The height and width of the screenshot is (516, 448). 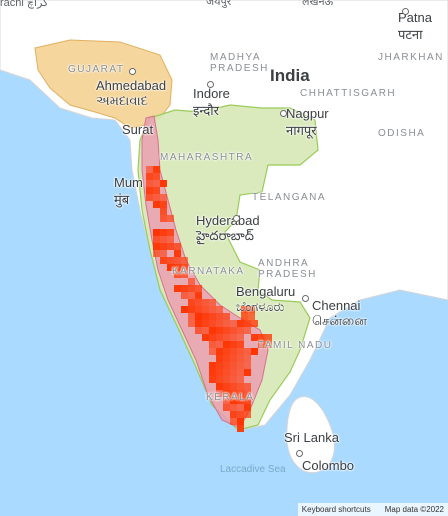 What do you see at coordinates (128, 191) in the screenshot?
I see `label-mumbai: Mum मुंब` at bounding box center [128, 191].